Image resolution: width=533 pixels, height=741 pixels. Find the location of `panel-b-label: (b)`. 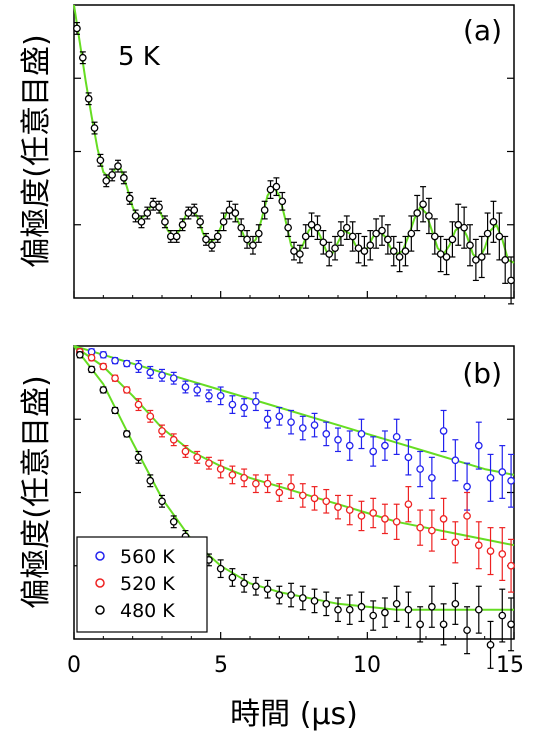

panel-b-label: (b) is located at coordinates (482, 373).